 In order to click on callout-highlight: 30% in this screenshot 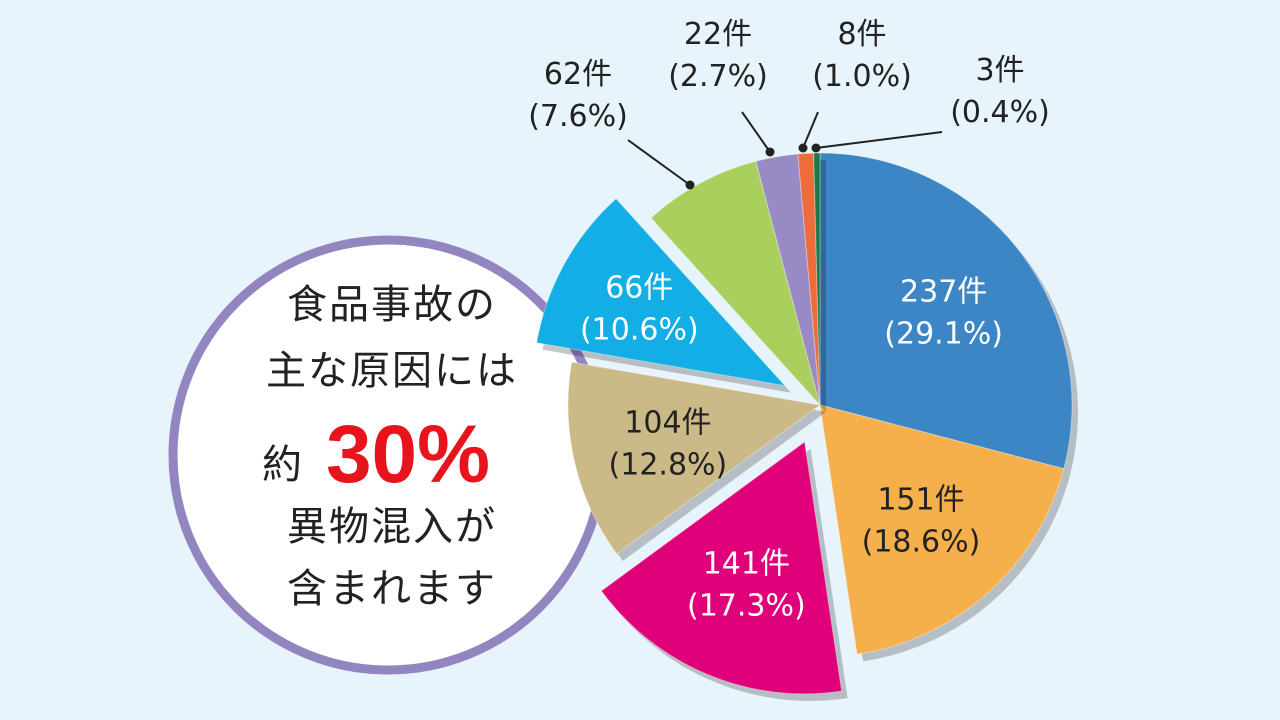, I will do `click(408, 454)`.